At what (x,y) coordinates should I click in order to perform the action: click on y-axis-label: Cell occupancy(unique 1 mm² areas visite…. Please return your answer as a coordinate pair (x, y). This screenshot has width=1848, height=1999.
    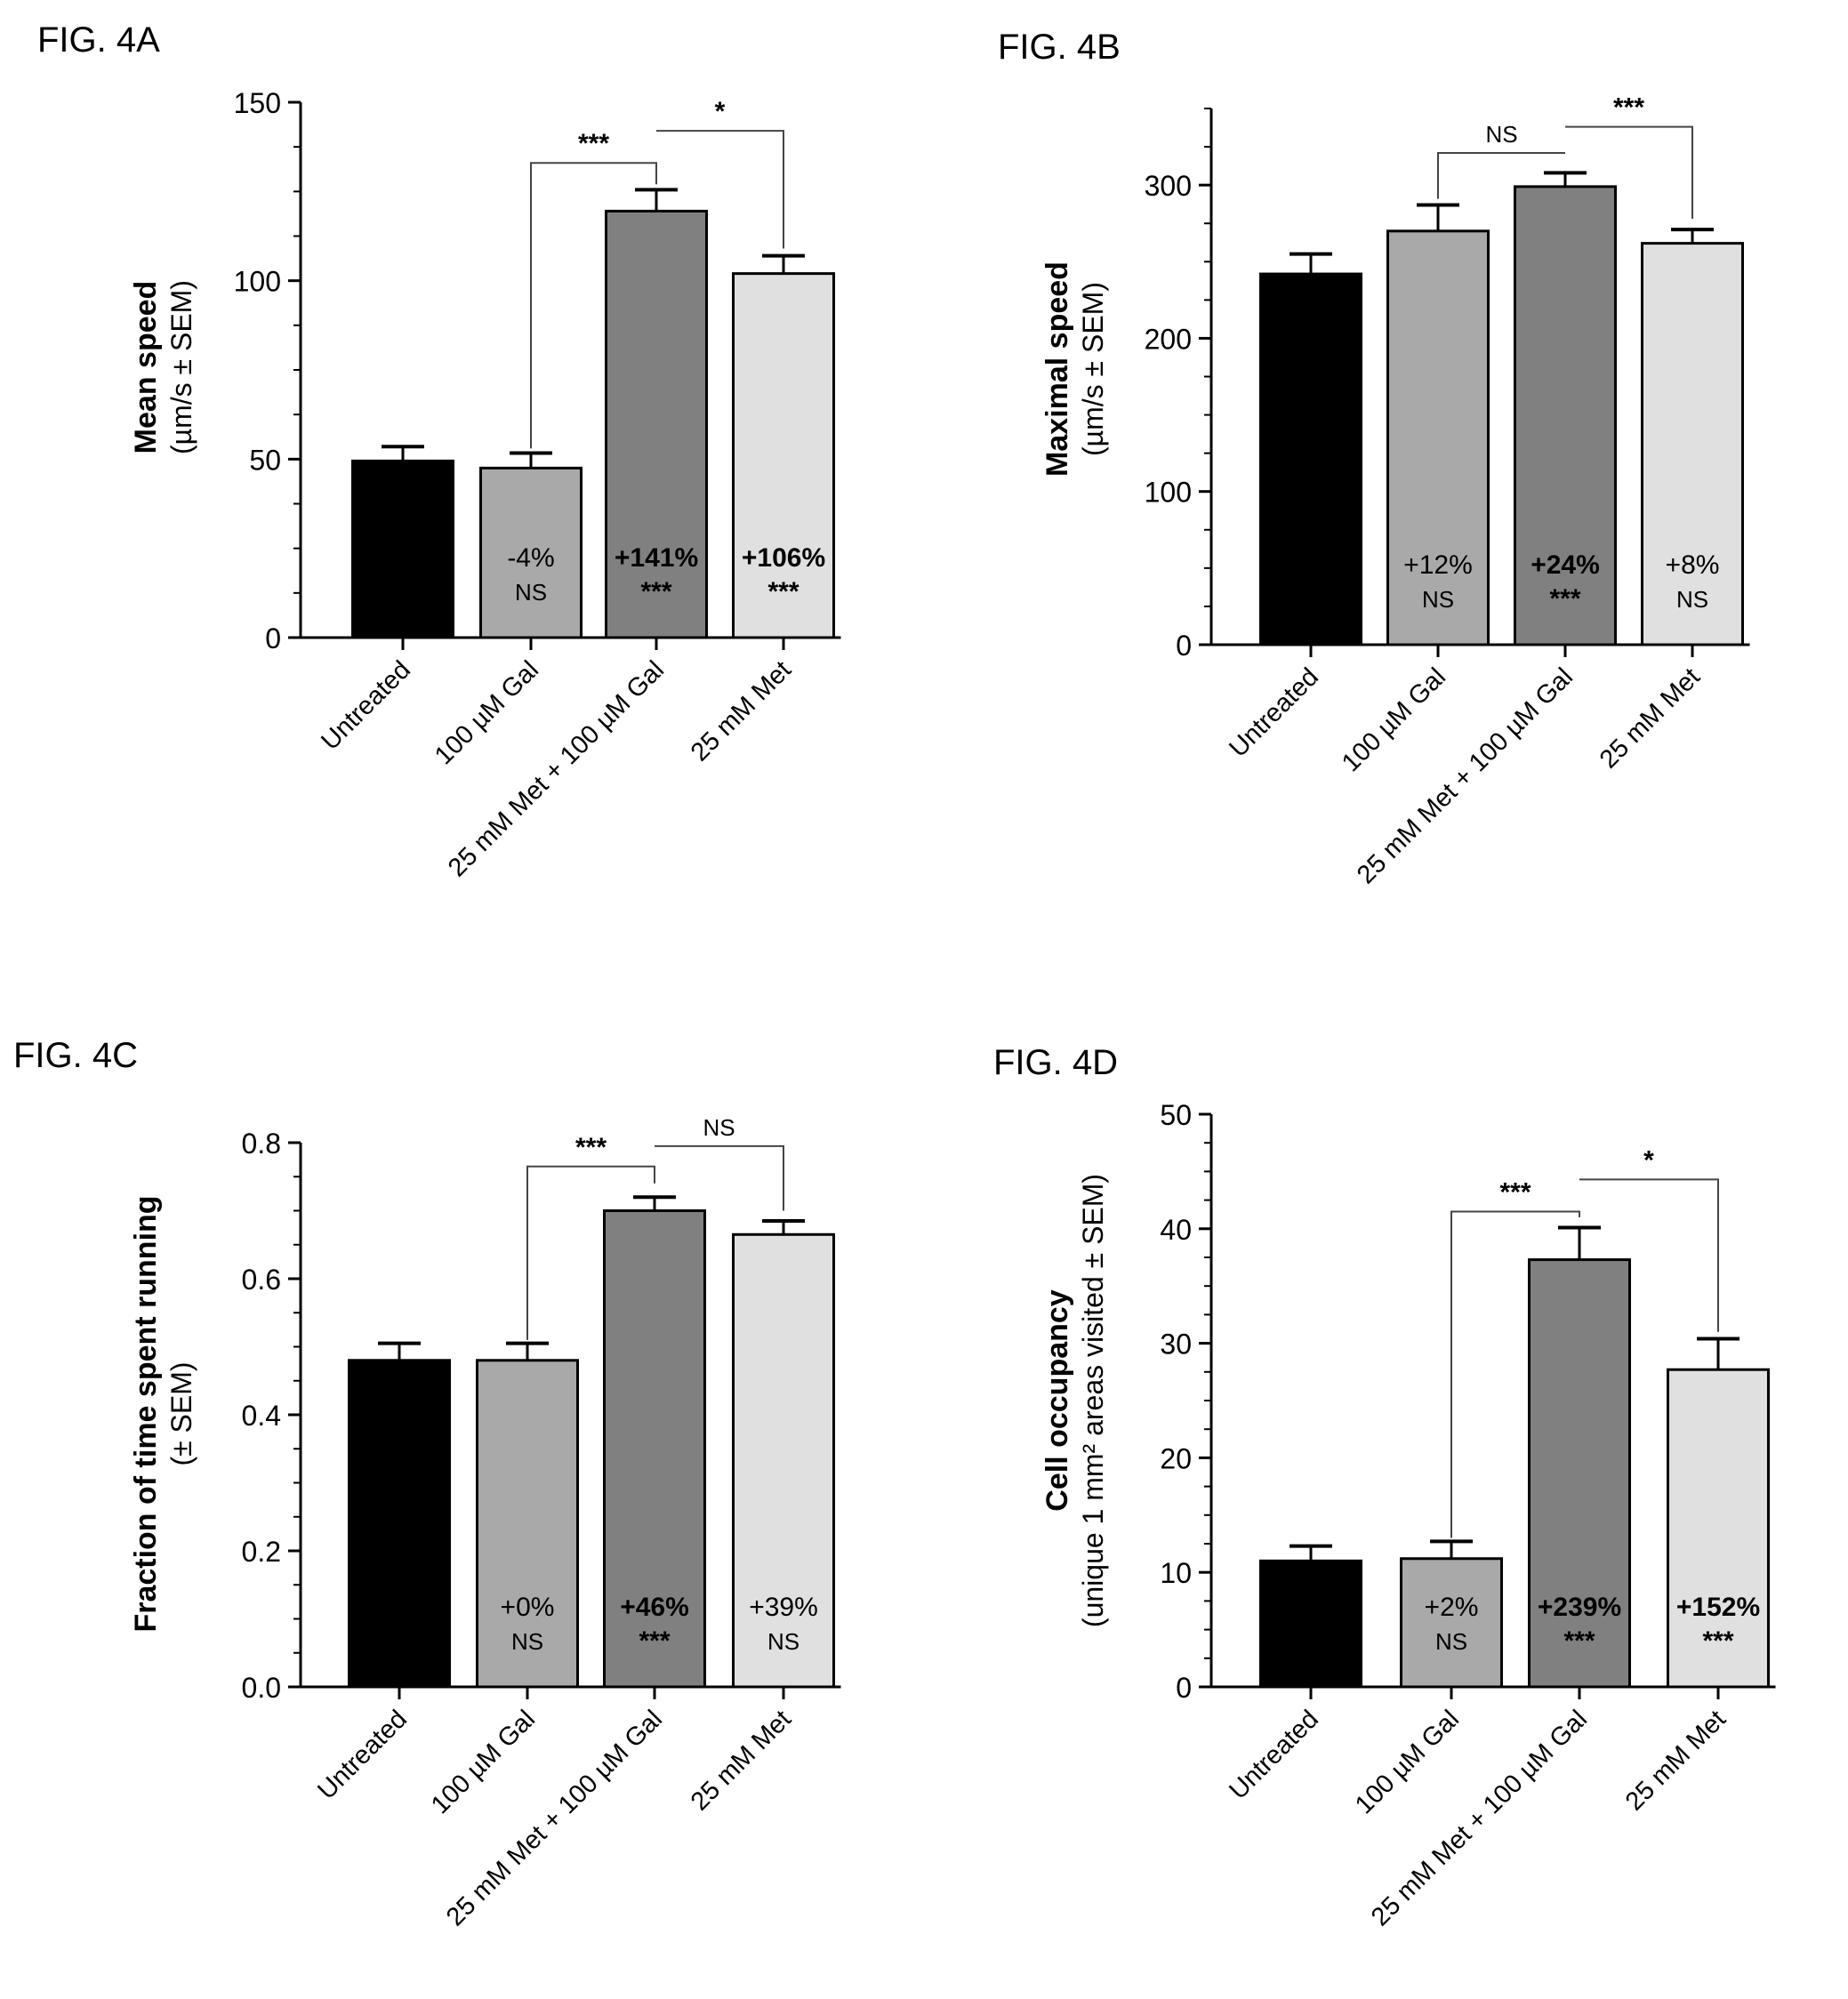
    Looking at the image, I should click on (1075, 1400).